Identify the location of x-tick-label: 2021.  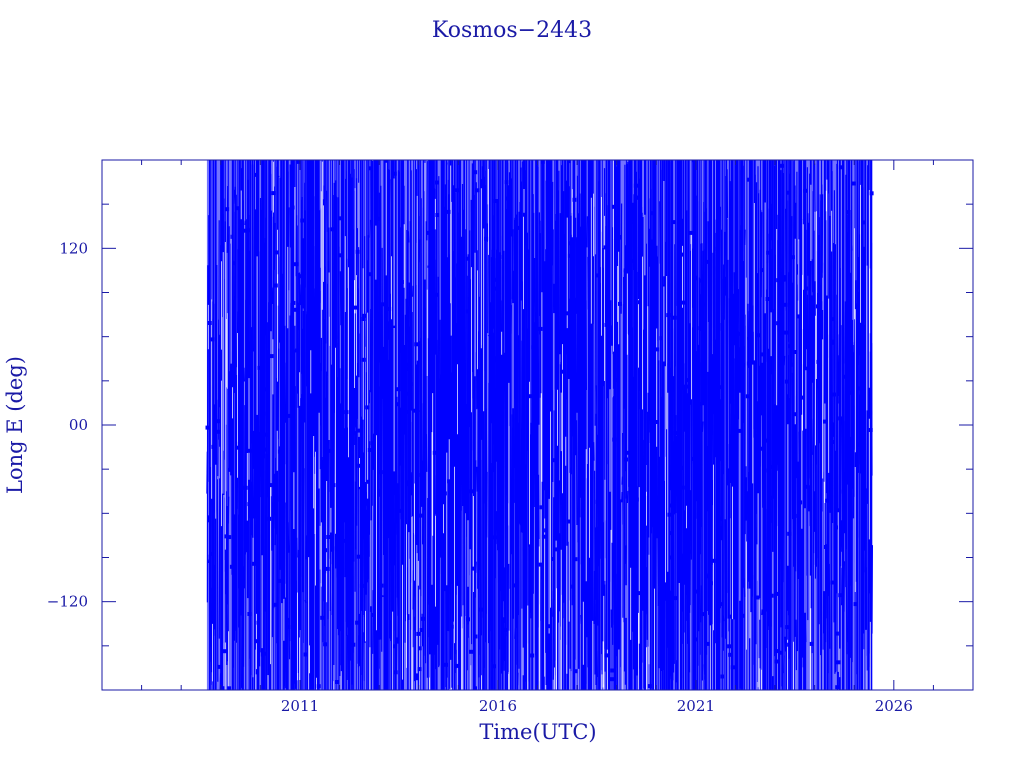
(696, 706).